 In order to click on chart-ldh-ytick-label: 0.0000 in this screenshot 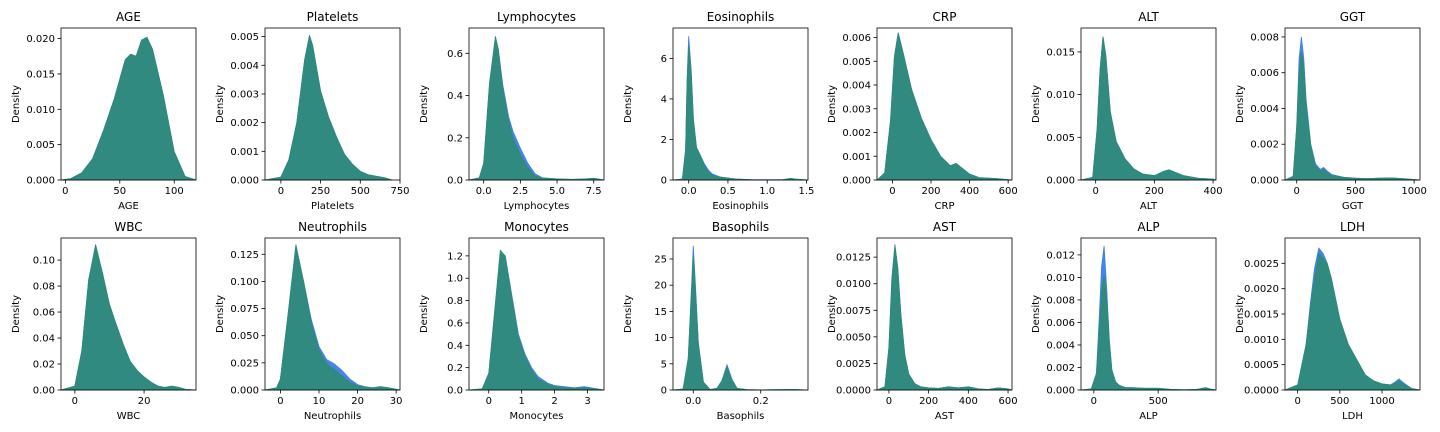, I will do `click(1261, 391)`.